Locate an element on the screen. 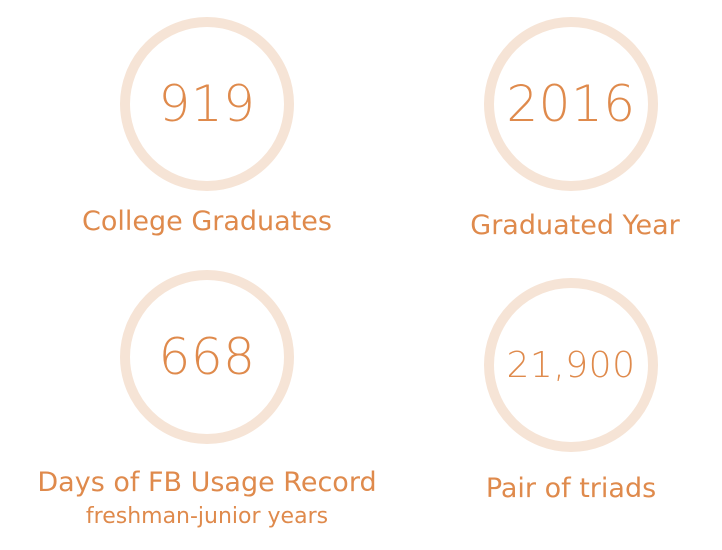  stat-value: 21,900 is located at coordinates (571, 365).